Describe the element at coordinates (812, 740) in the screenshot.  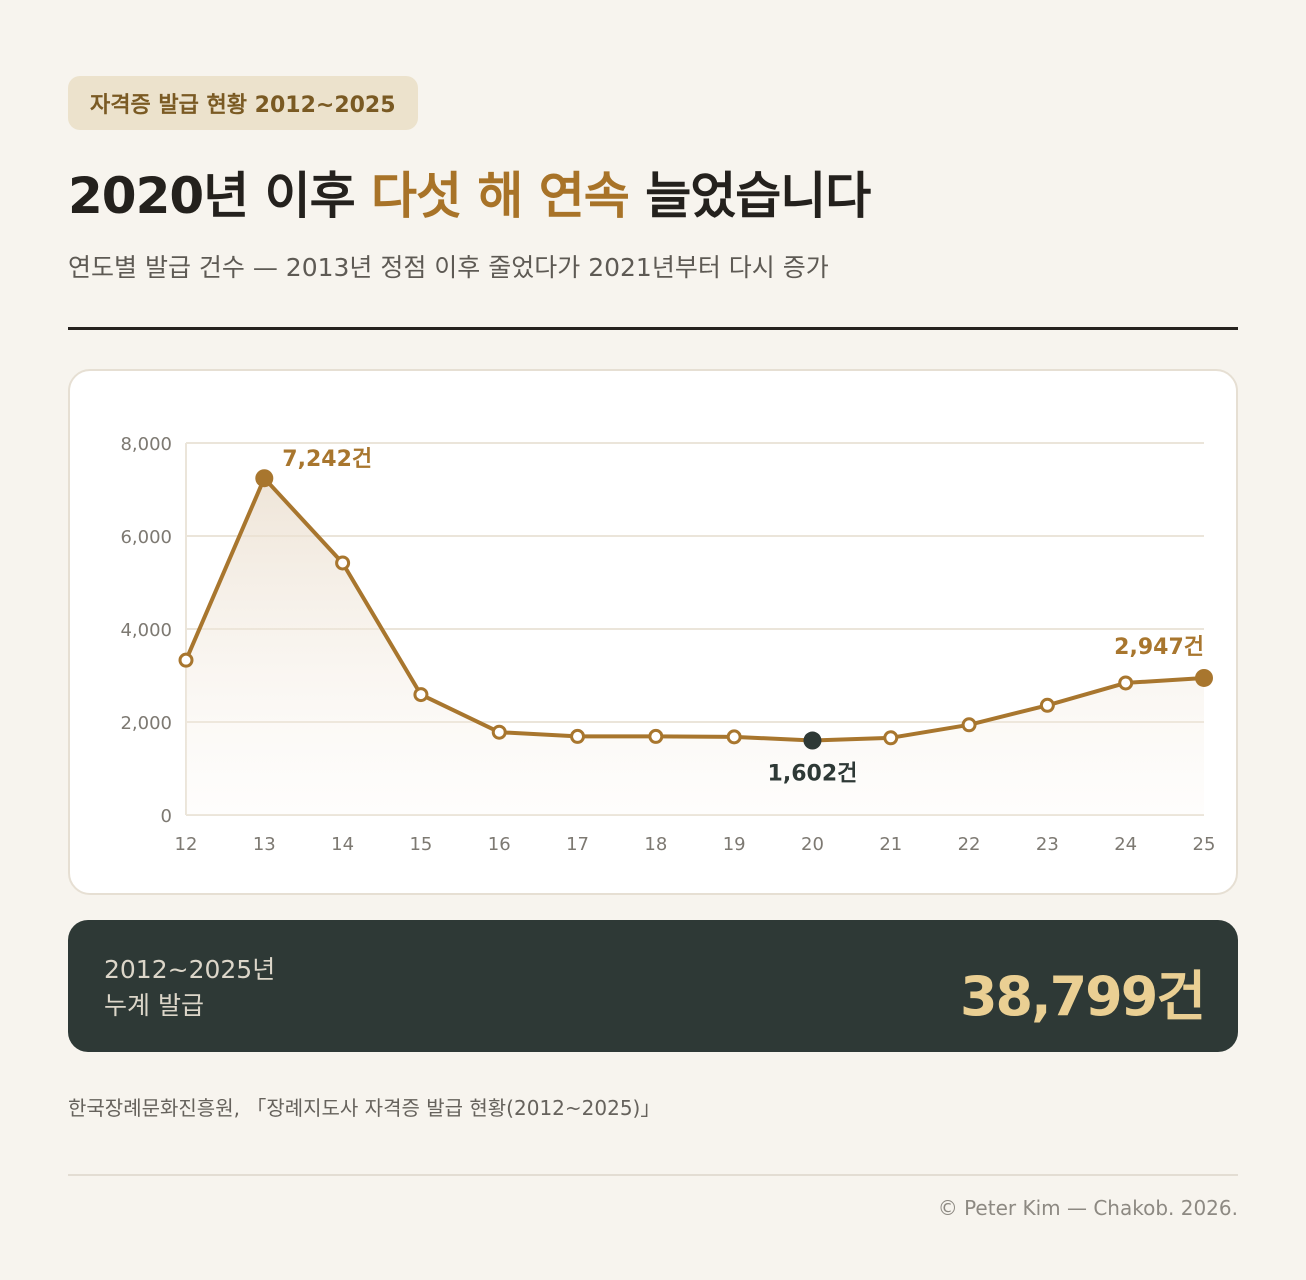
I see `data-point-low` at that location.